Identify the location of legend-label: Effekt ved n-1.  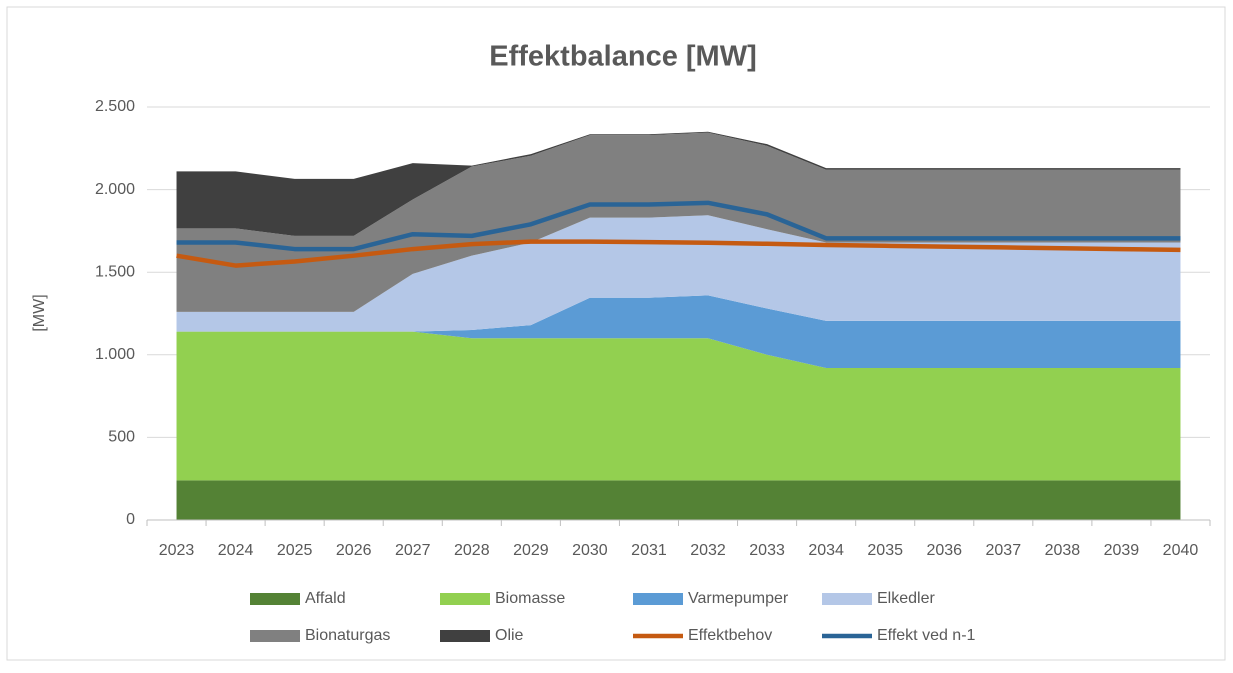
(926, 635).